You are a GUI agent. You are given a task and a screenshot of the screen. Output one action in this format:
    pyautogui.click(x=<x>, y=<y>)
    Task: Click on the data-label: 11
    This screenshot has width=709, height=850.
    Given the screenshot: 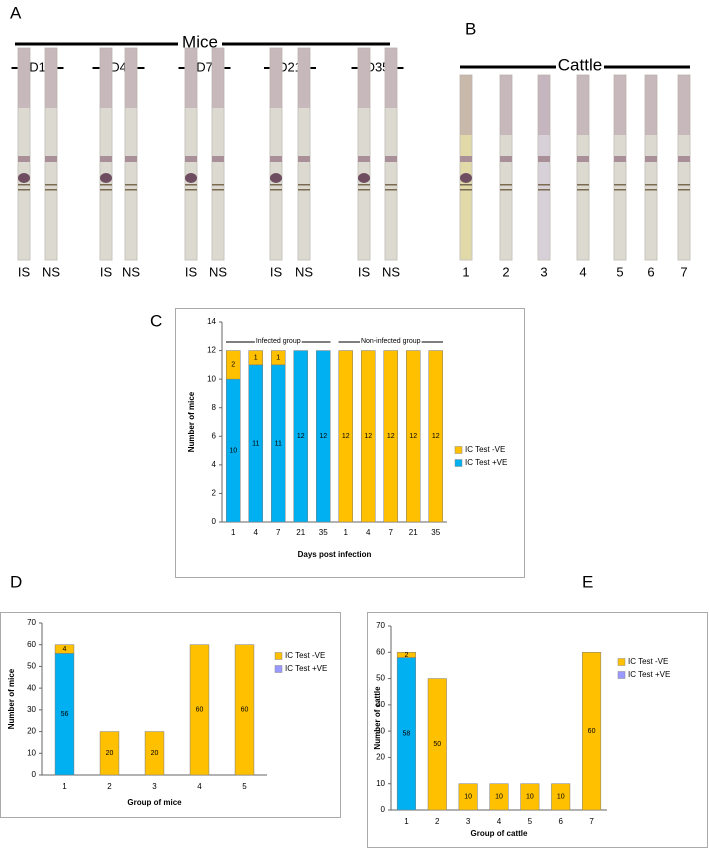 What is the action you would take?
    pyautogui.click(x=278, y=443)
    